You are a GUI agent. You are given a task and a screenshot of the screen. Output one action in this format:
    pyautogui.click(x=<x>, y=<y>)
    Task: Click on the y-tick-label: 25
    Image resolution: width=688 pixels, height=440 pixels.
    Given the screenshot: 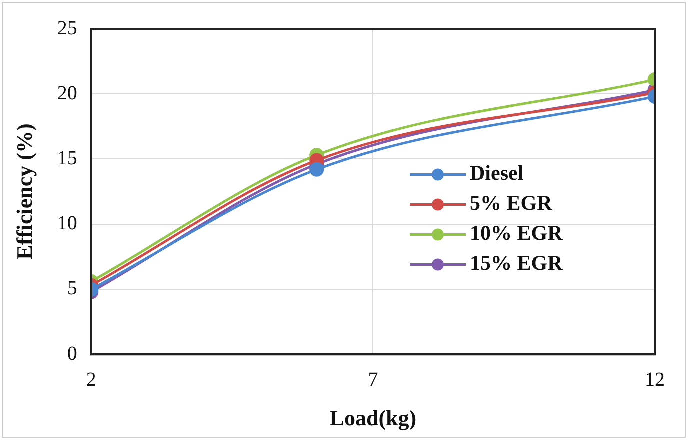 What is the action you would take?
    pyautogui.click(x=67, y=28)
    